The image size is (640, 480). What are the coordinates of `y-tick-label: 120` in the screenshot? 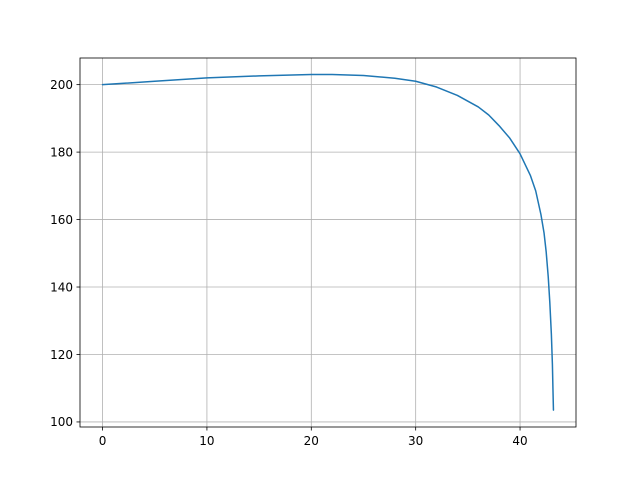 It's located at (61, 355).